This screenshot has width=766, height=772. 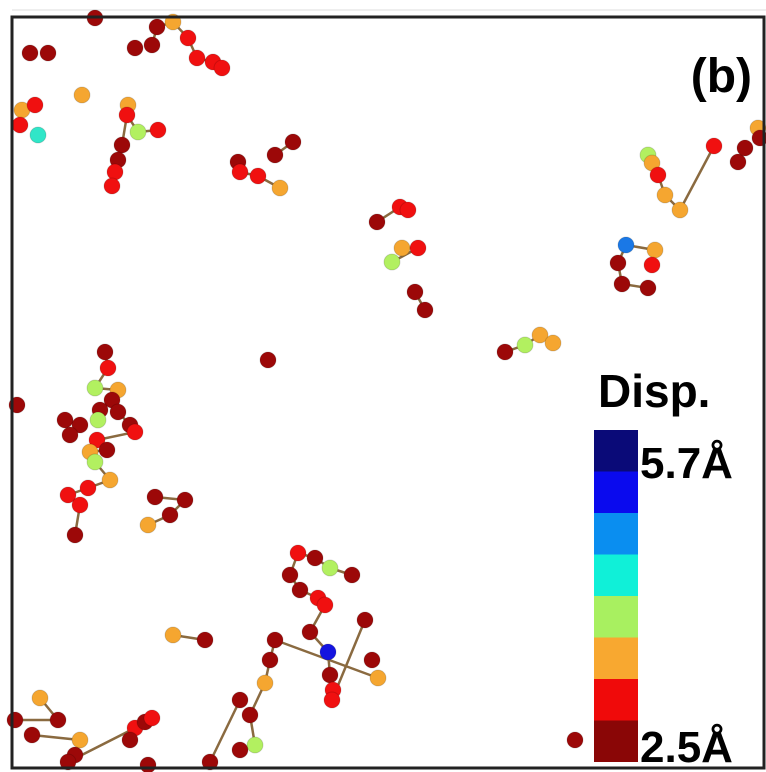 What do you see at coordinates (654, 391) in the screenshot?
I see `colorbar-title: Disp.` at bounding box center [654, 391].